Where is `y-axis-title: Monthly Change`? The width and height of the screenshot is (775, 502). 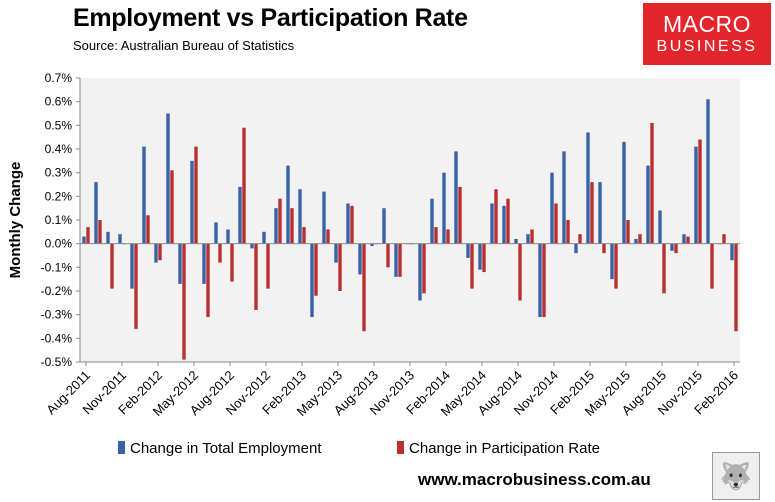
y-axis-title: Monthly Change is located at coordinates (15, 220).